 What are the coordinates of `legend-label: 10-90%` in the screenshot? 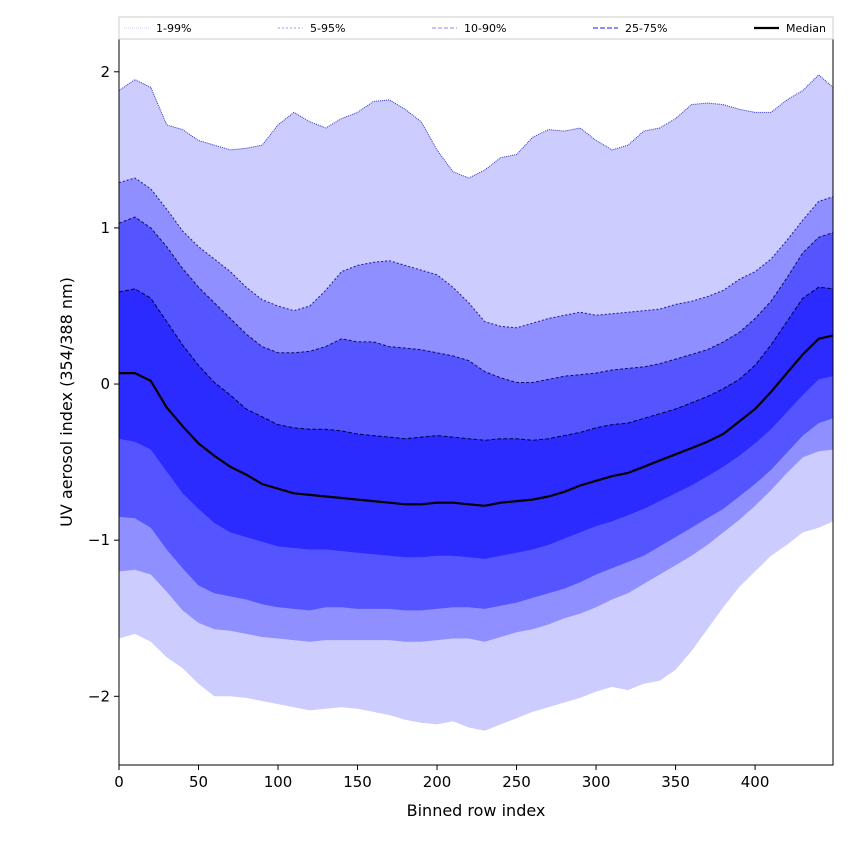 It's located at (485, 28).